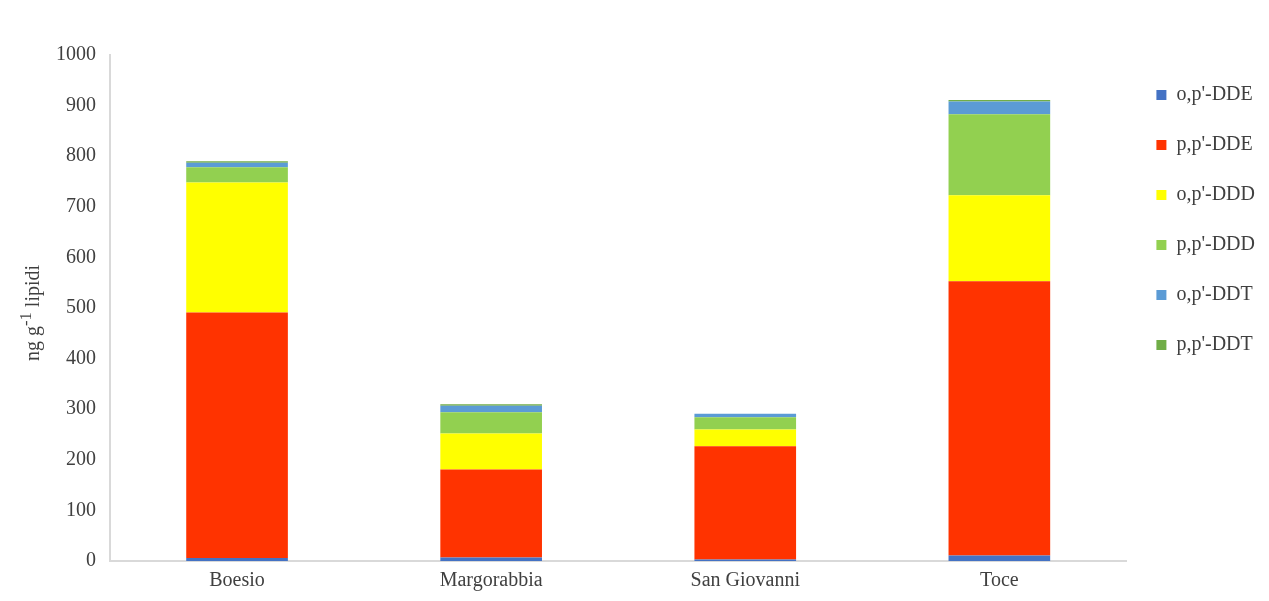 The width and height of the screenshot is (1269, 601). What do you see at coordinates (237, 579) in the screenshot?
I see `x-tick-label: Boesio` at bounding box center [237, 579].